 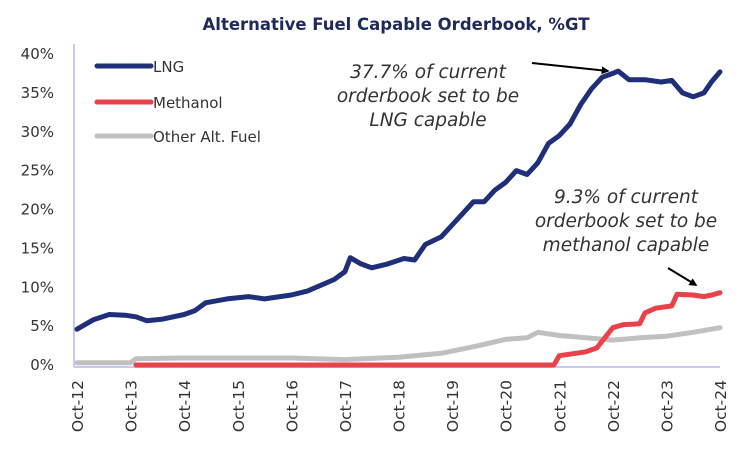 I want to click on y-axis: 0% 5% 10% 15% 20% 25% 30% 35% 40%, so click(x=48, y=209).